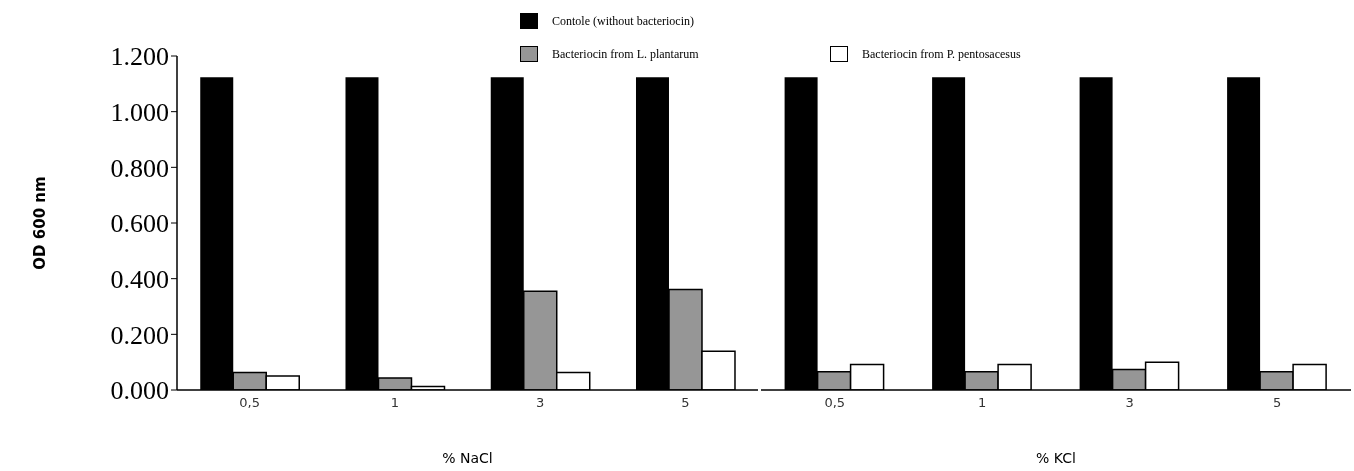 The height and width of the screenshot is (471, 1354). Describe the element at coordinates (139, 335) in the screenshot. I see `y-tick-label: 0.200` at that location.